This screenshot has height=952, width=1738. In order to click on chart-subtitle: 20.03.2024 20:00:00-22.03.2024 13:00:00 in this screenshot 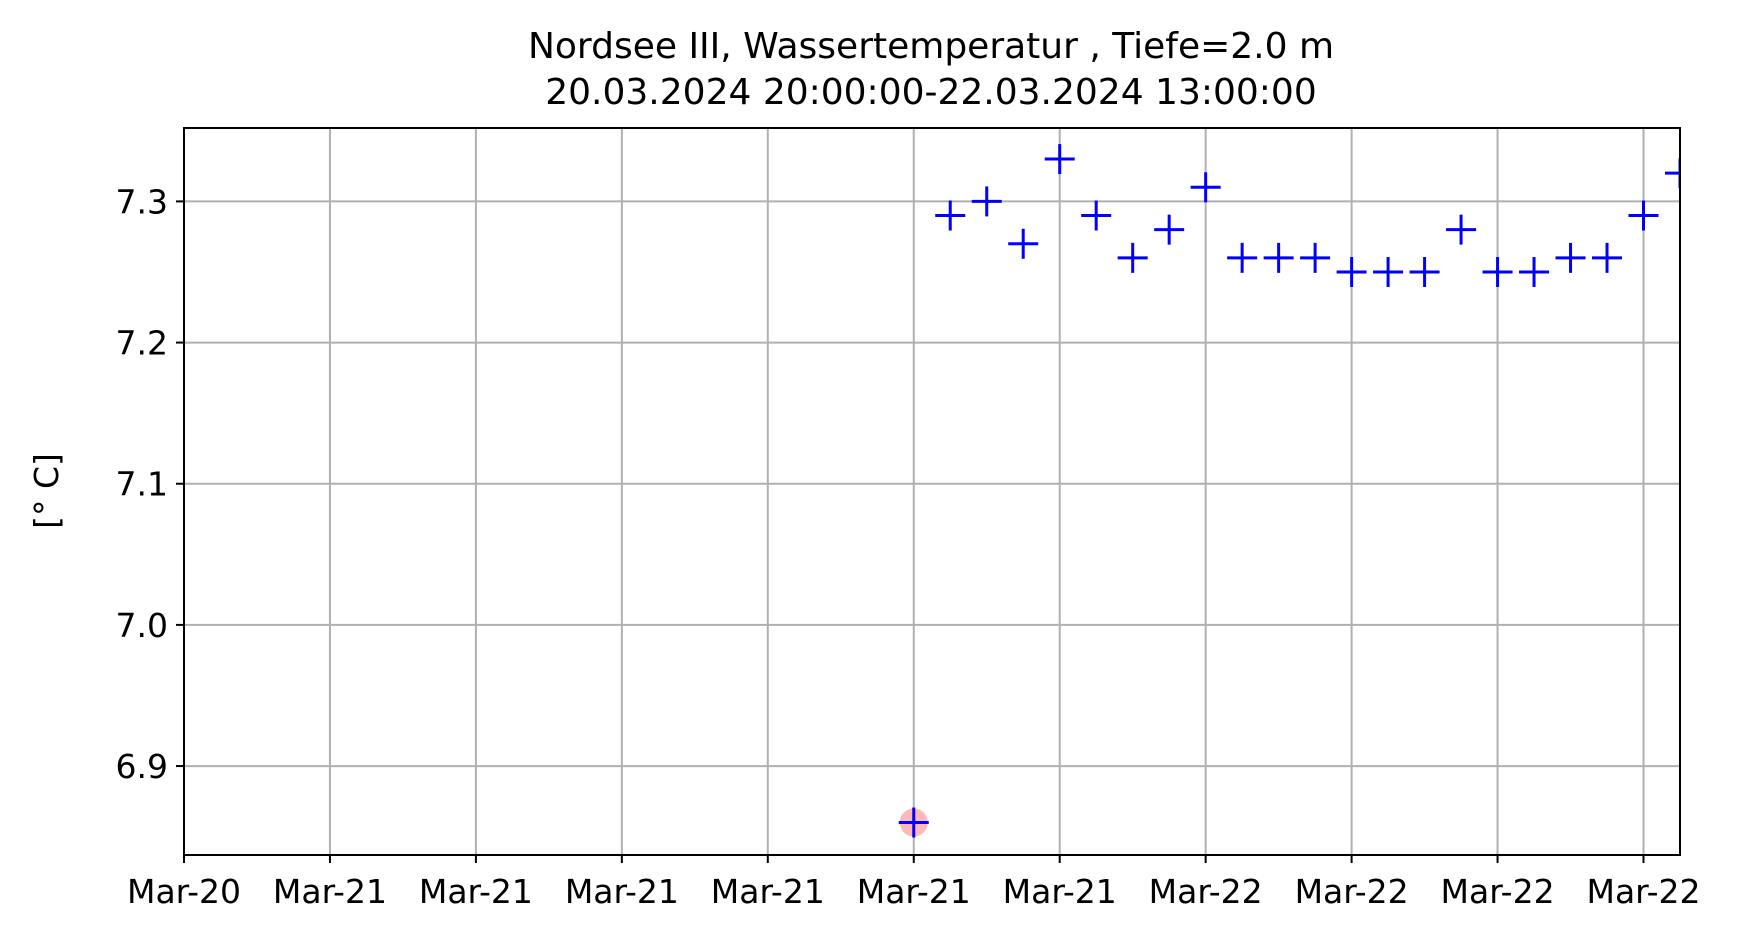, I will do `click(931, 92)`.